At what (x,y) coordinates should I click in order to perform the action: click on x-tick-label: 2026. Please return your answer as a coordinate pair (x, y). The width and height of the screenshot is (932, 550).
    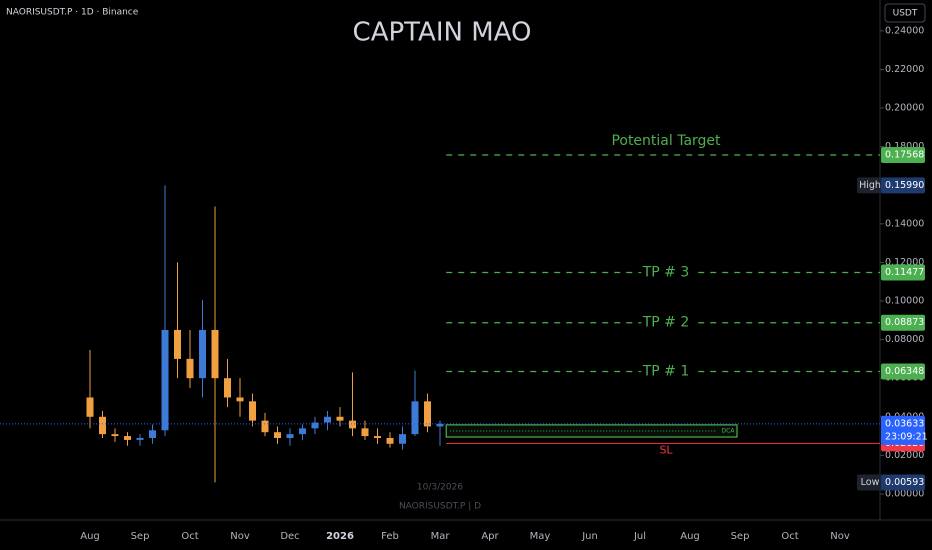
    Looking at the image, I should click on (340, 536).